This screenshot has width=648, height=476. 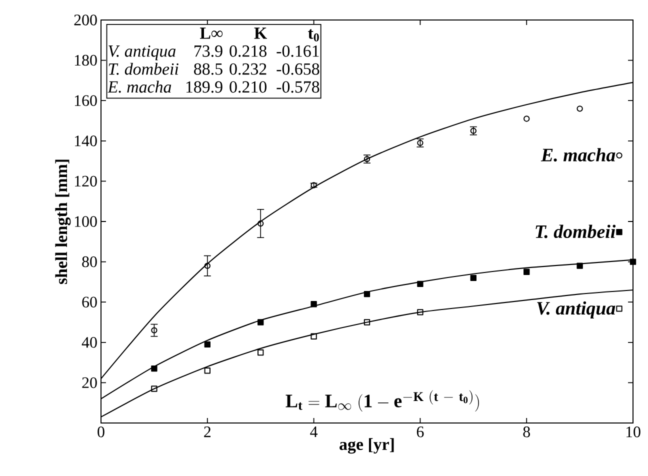 What do you see at coordinates (211, 33) in the screenshot?
I see `annotation: L∞` at bounding box center [211, 33].